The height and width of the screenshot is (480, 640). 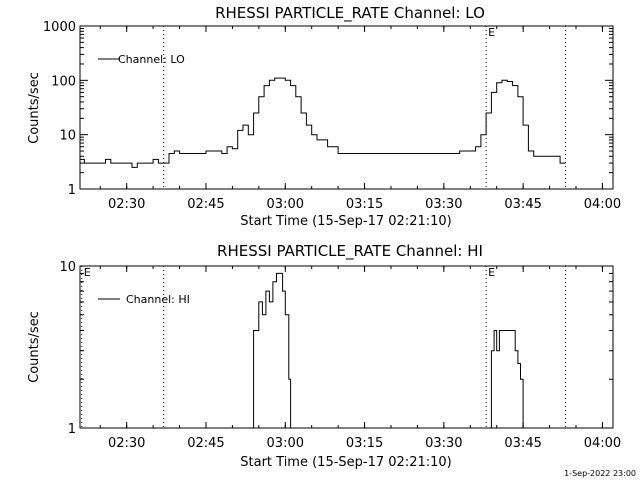 I want to click on date-stamp: 1-Sep-2022 23:00, so click(x=600, y=473).